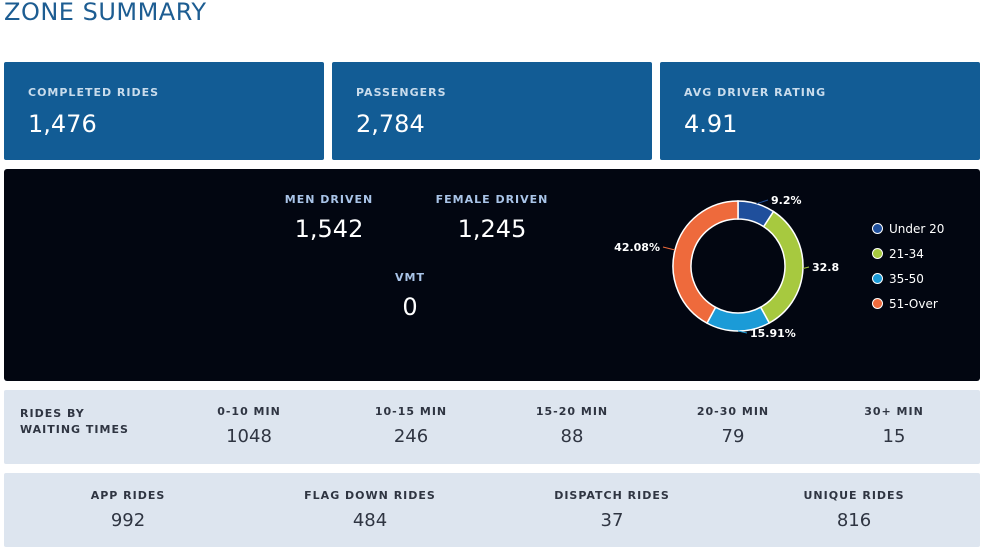  What do you see at coordinates (572, 411) in the screenshot?
I see `bucket-label: 15-20 MIN` at bounding box center [572, 411].